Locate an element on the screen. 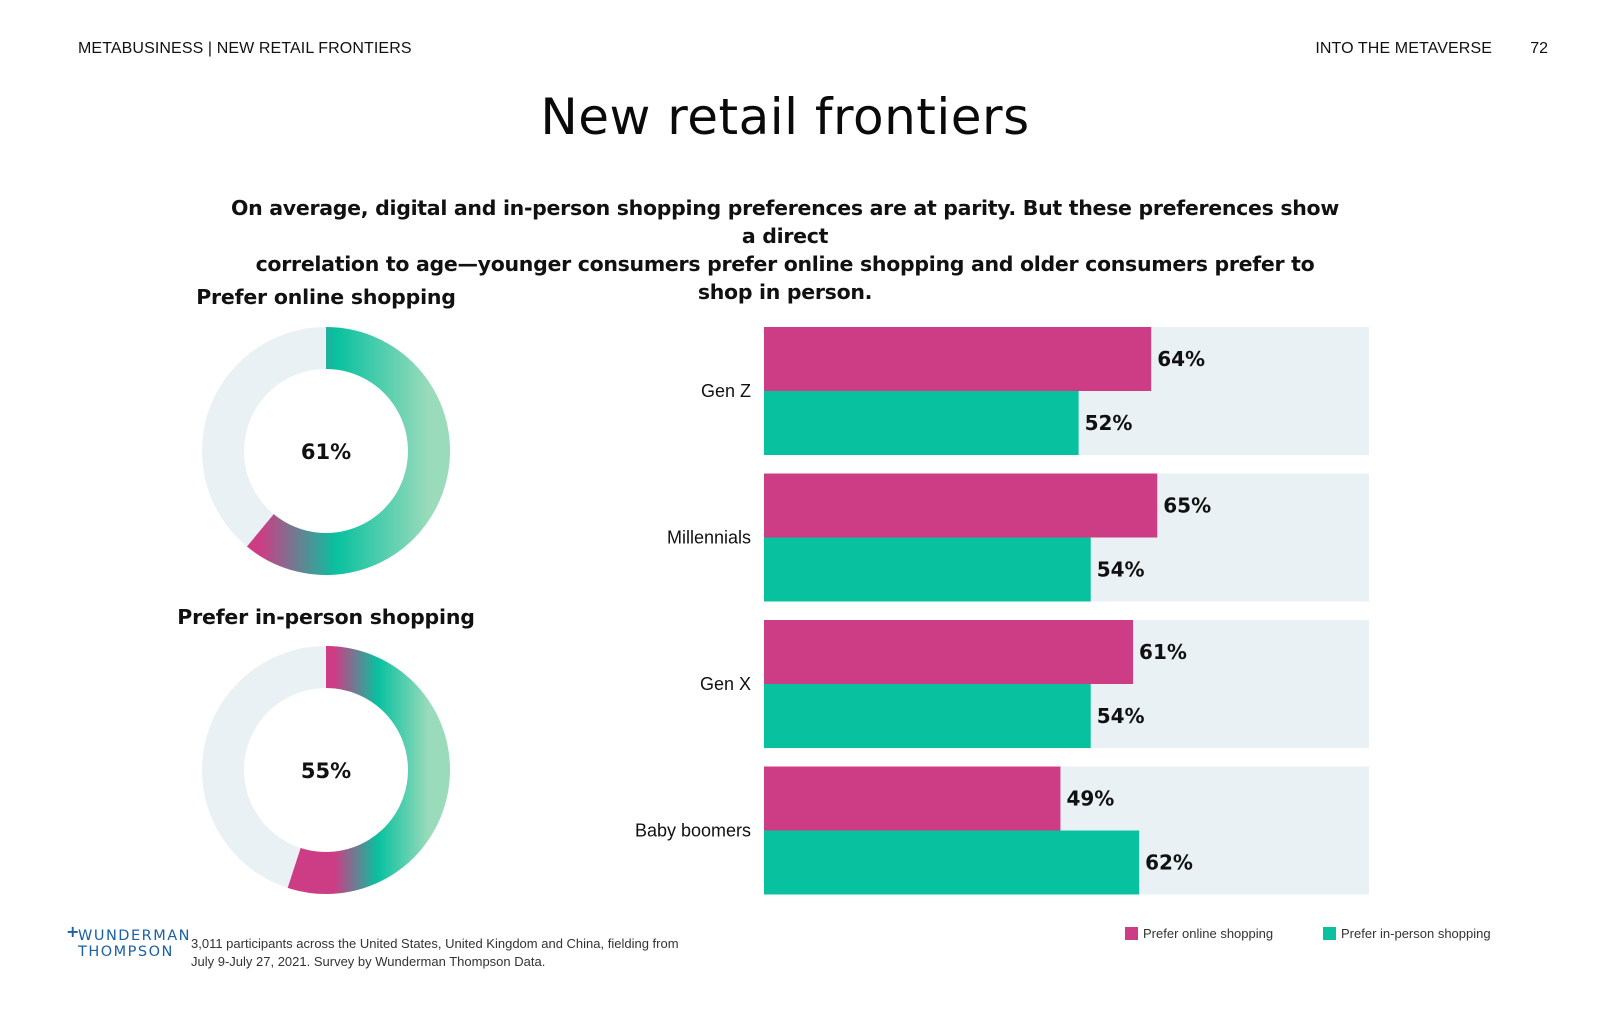  header-section-title: METABUSINESS | NEW RETAIL FRONTIERS is located at coordinates (245, 48).